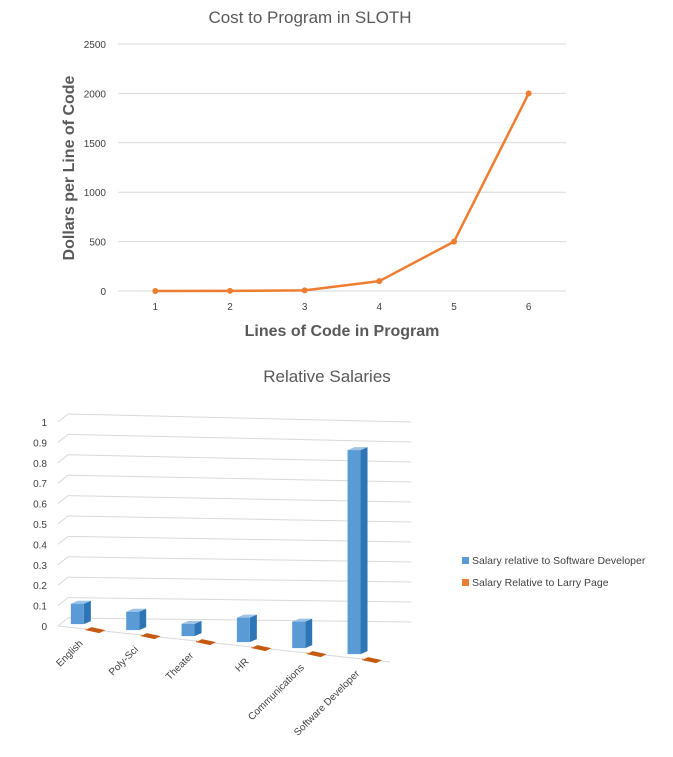  I want to click on floor-edge, so click(224, 644).